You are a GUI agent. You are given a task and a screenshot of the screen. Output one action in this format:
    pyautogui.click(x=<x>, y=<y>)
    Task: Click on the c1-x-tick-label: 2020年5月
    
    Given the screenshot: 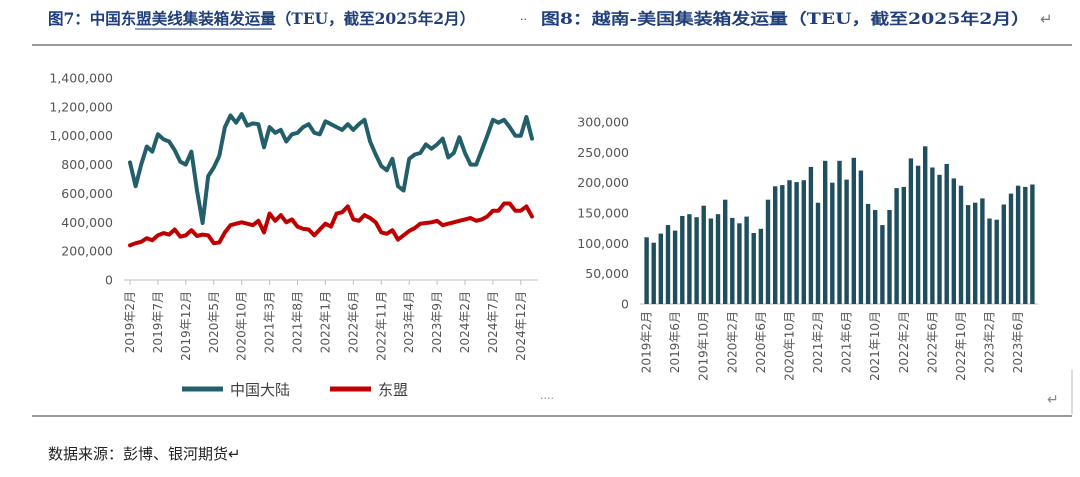 What is the action you would take?
    pyautogui.click(x=214, y=322)
    